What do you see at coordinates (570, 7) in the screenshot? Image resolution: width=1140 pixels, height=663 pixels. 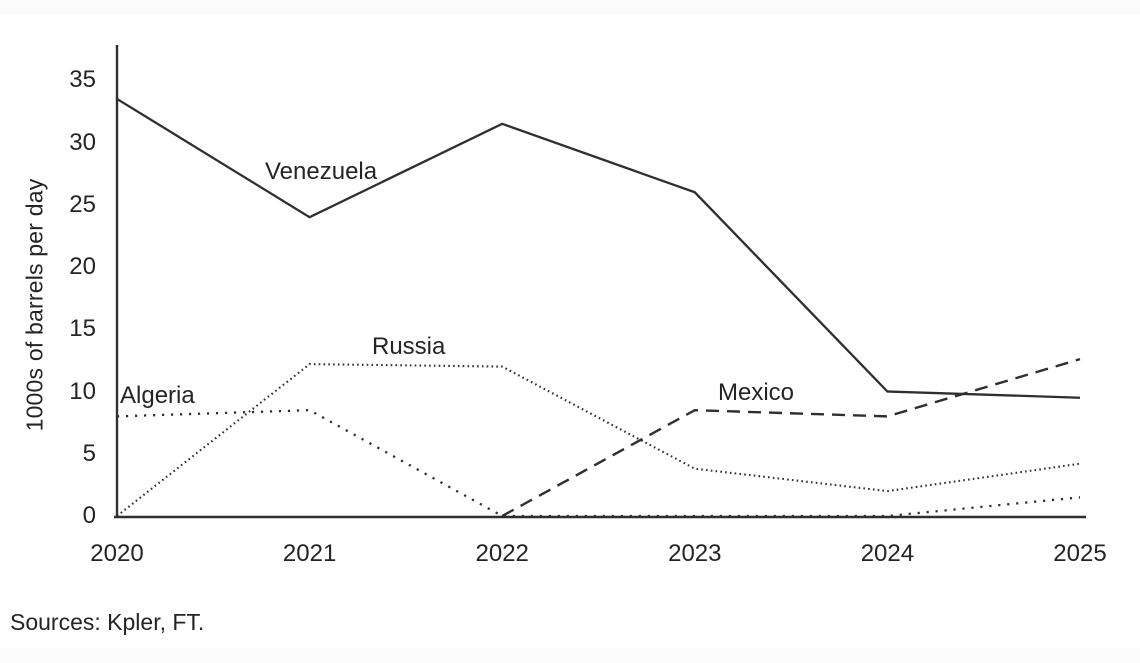 I see `top-margin-band` at bounding box center [570, 7].